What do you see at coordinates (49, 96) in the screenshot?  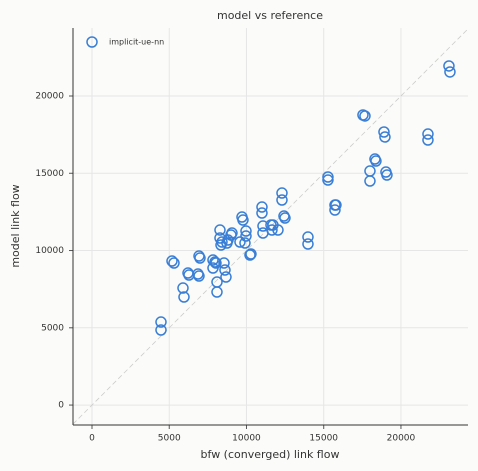 I see `y-tick-label: 20000` at bounding box center [49, 96].